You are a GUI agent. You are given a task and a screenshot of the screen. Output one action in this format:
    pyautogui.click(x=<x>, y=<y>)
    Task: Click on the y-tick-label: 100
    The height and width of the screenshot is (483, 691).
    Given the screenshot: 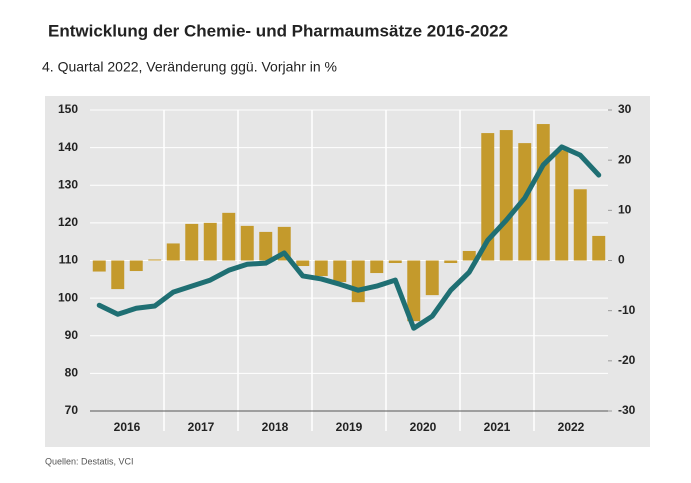 What is the action you would take?
    pyautogui.click(x=68, y=297)
    